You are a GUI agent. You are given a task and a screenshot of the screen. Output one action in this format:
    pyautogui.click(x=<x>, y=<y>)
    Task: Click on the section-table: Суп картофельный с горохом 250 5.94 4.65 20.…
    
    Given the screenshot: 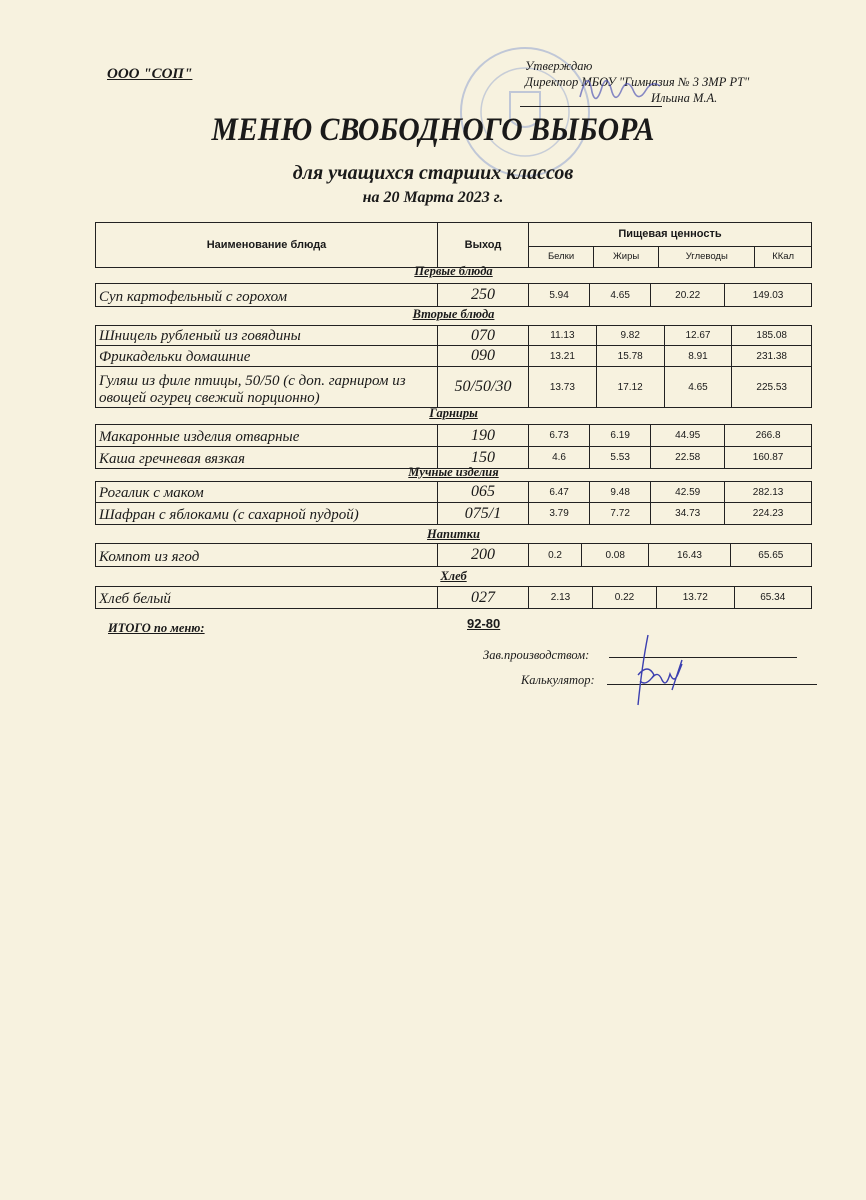 What is the action you would take?
    pyautogui.click(x=453, y=295)
    